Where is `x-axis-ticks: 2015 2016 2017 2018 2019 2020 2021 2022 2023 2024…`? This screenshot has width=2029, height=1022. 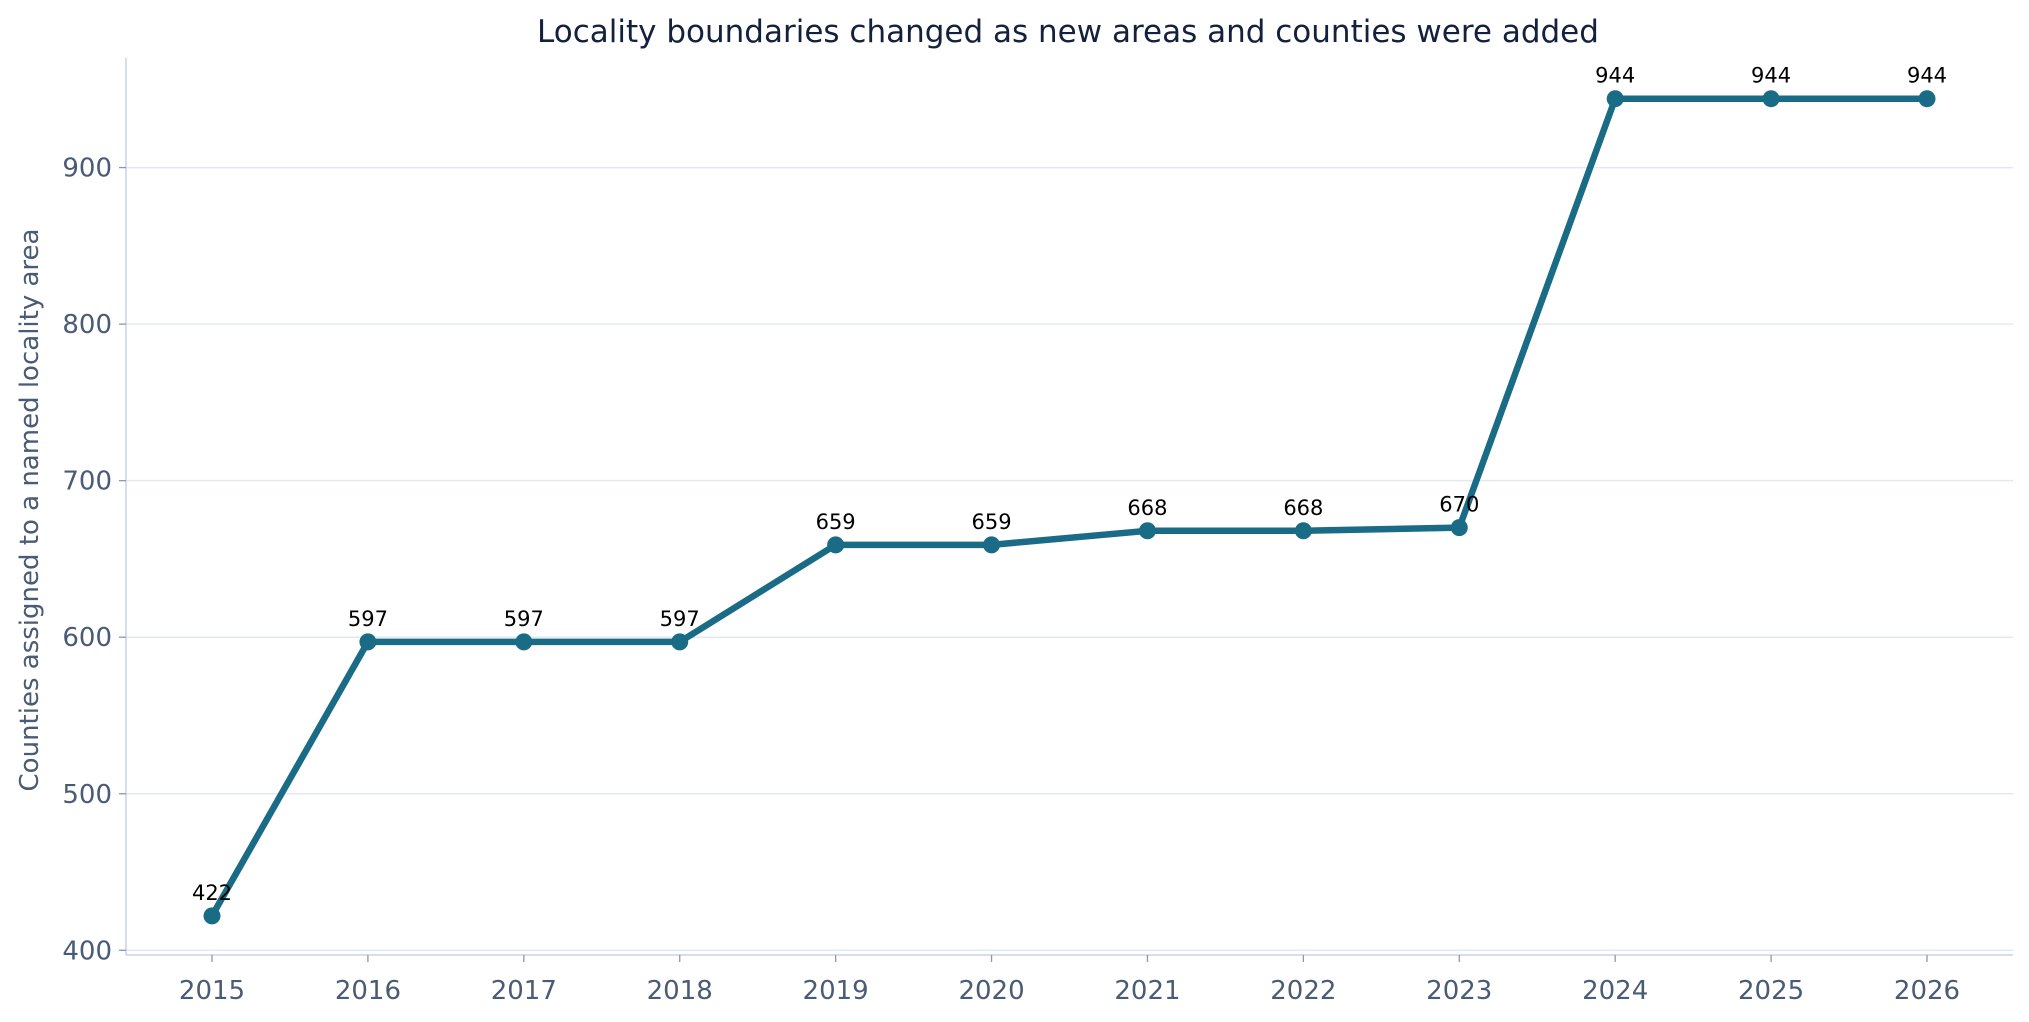
x-axis-ticks: 2015 2016 2017 2018 2019 2020 2021 2022 2023 2024… is located at coordinates (1069, 980).